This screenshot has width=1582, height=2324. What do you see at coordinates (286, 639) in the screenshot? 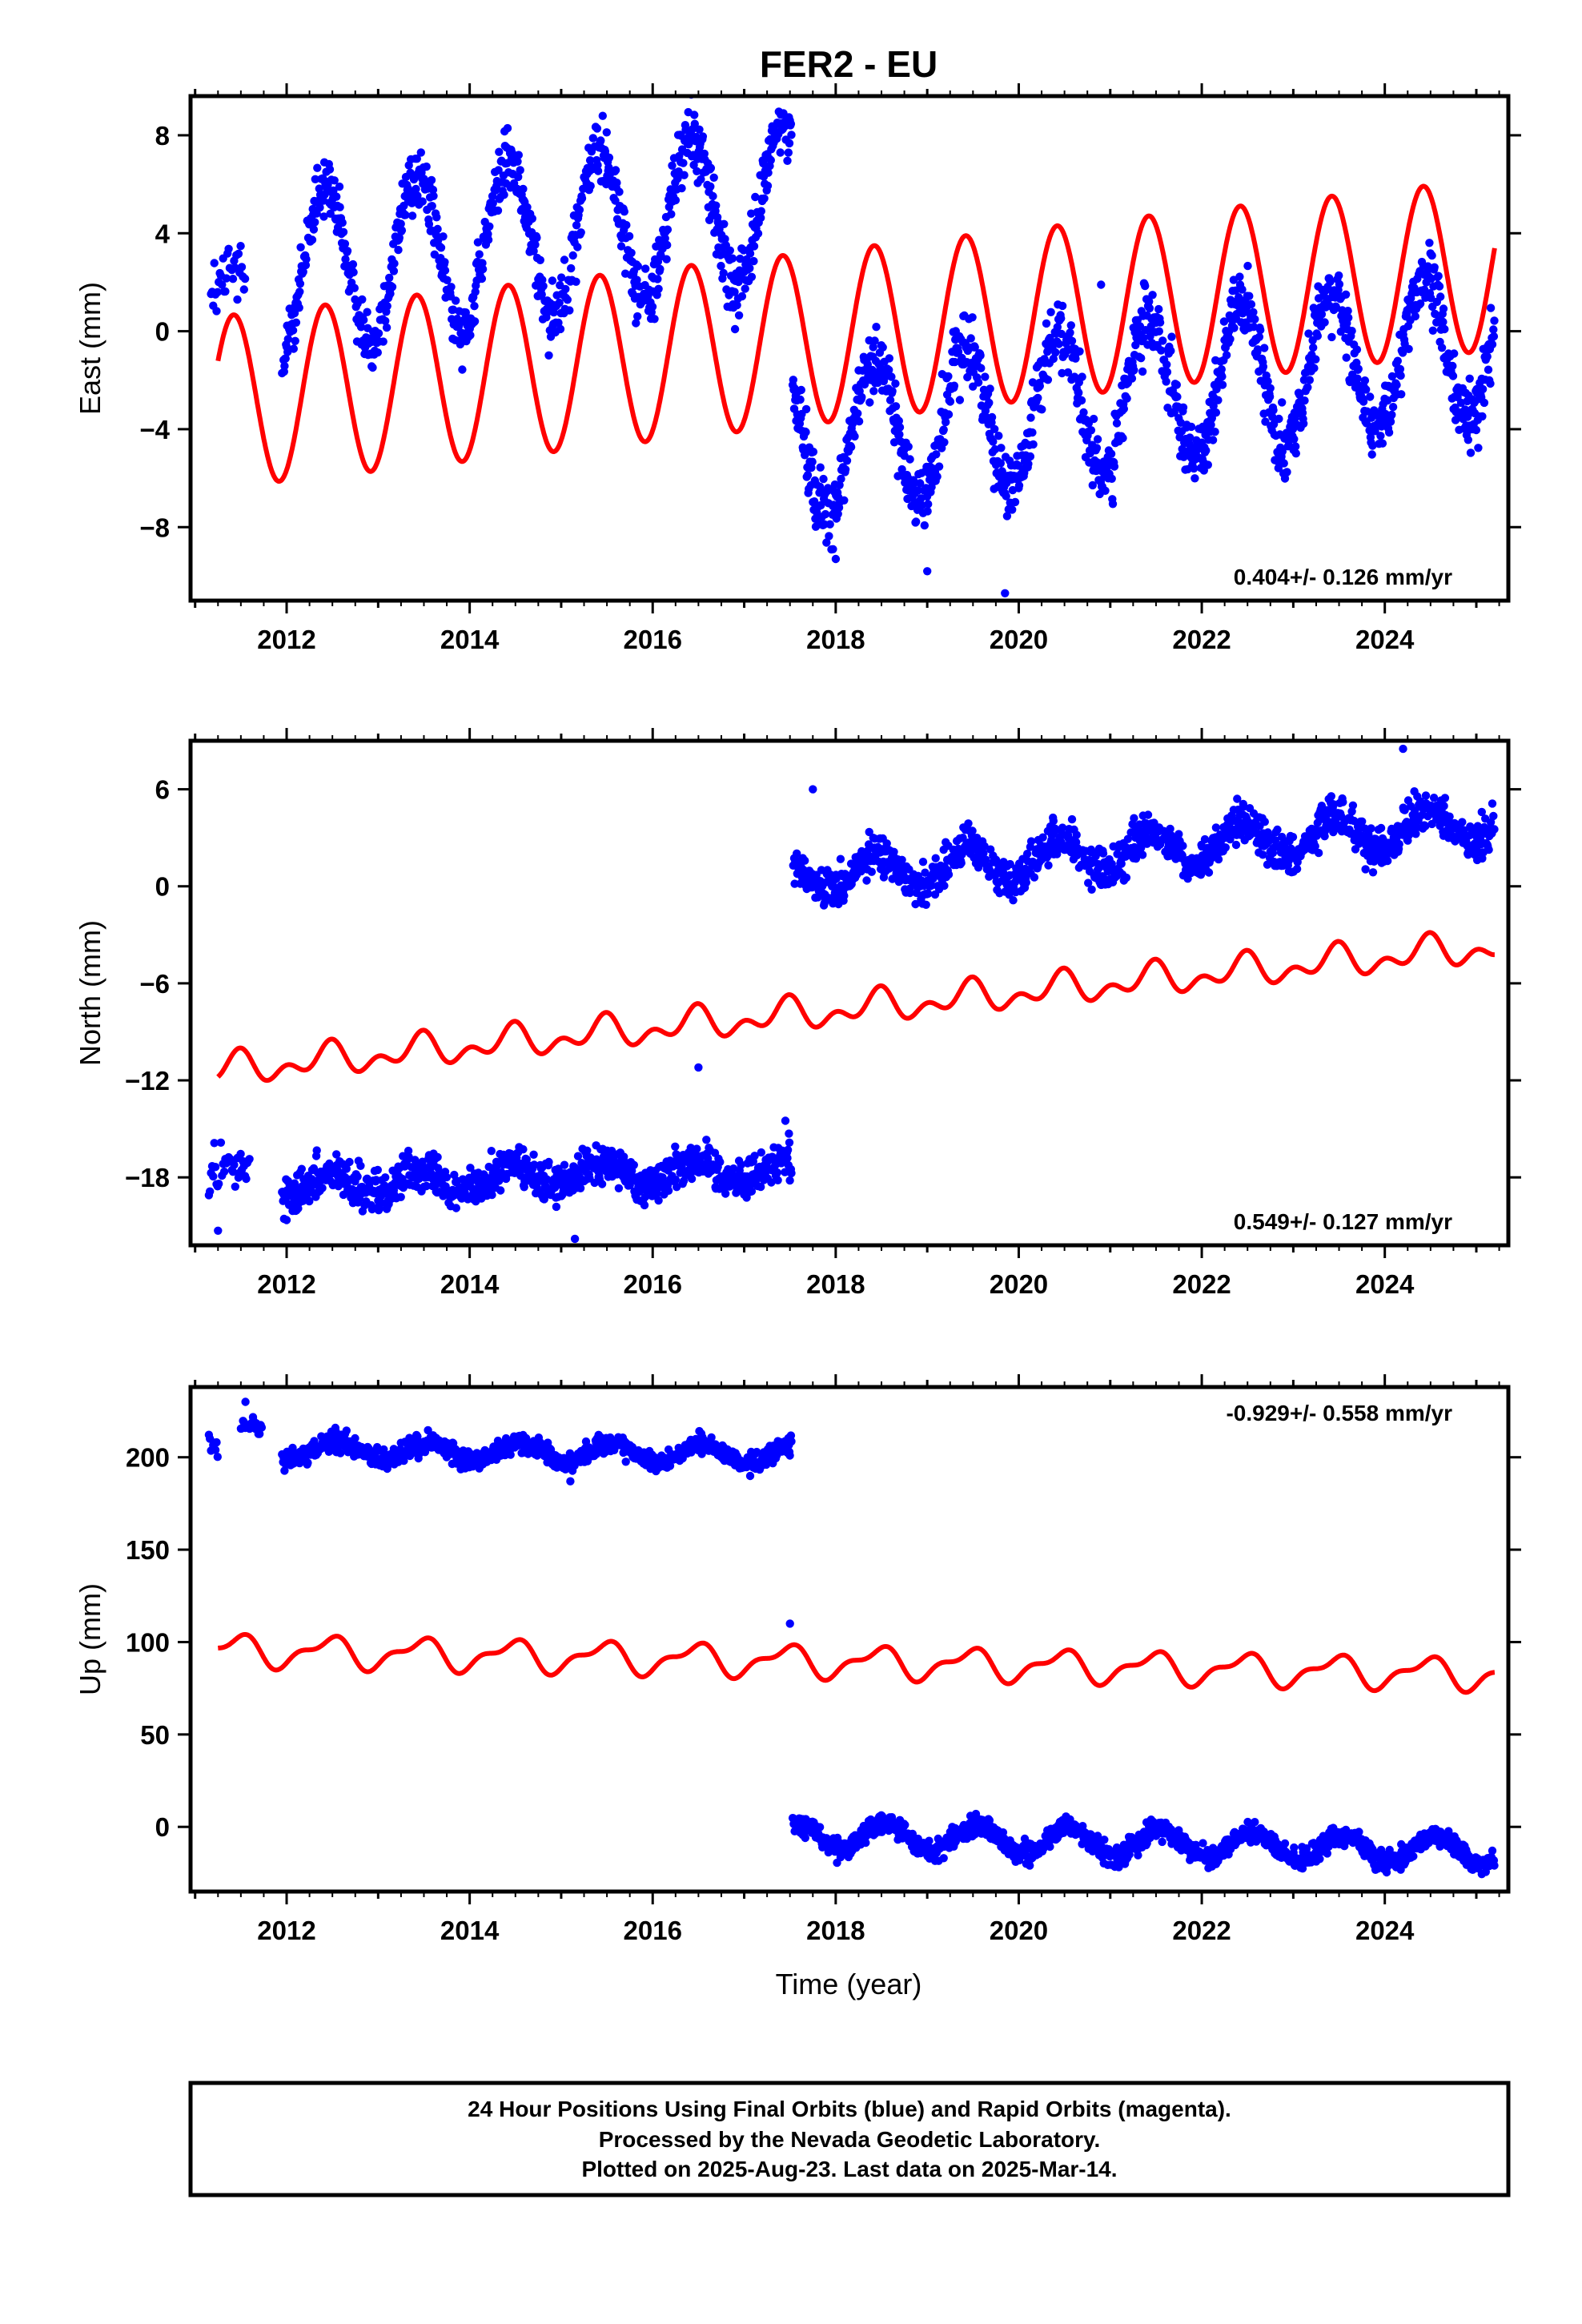
I see `east-x-tick-label: 2012` at bounding box center [286, 639].